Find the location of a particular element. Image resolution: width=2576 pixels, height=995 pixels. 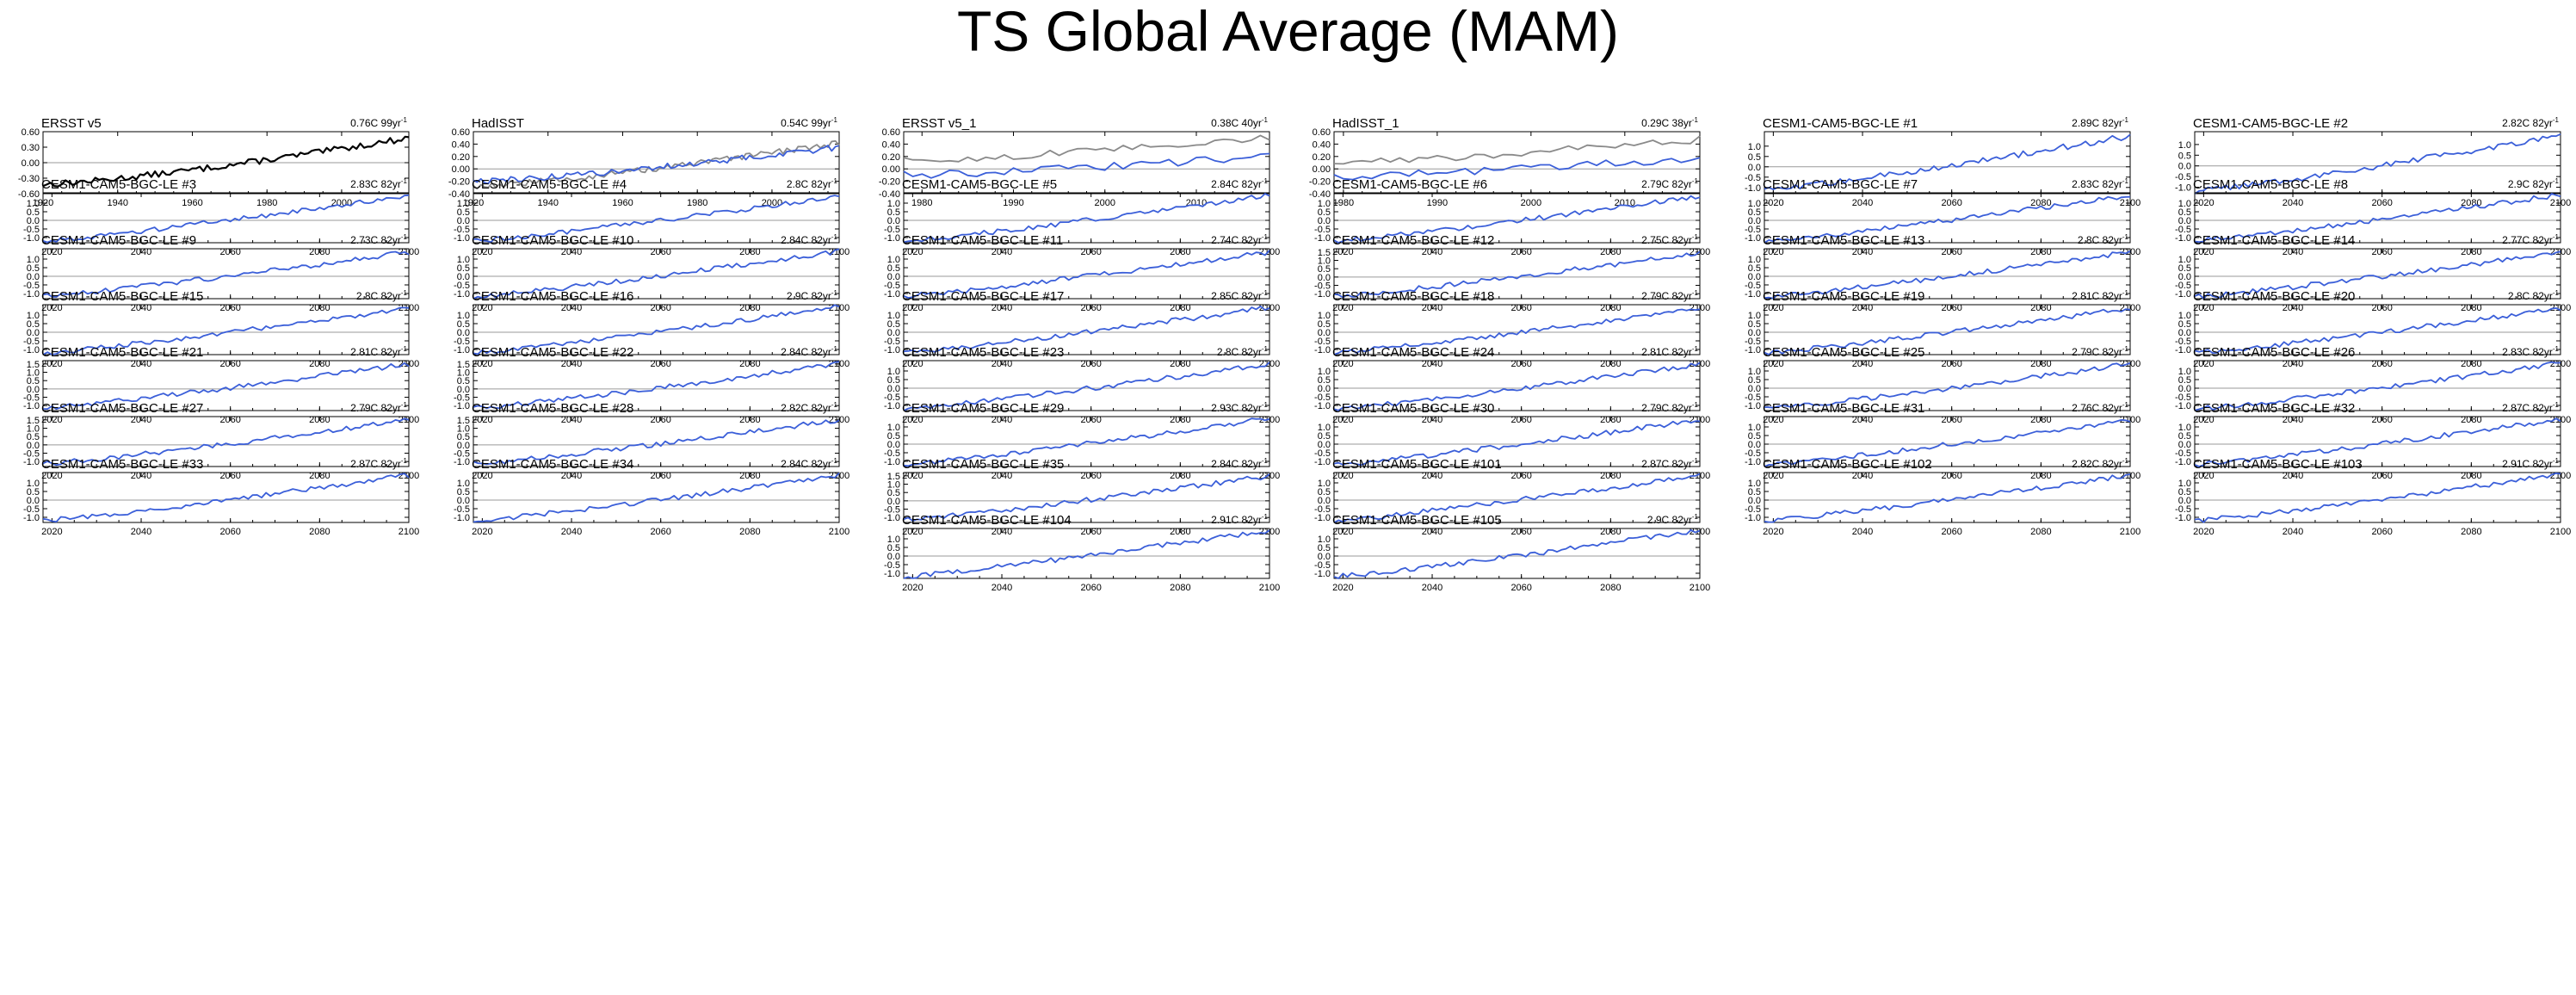

trend-label: 2.9C 82yr-1 is located at coordinates (1673, 520).